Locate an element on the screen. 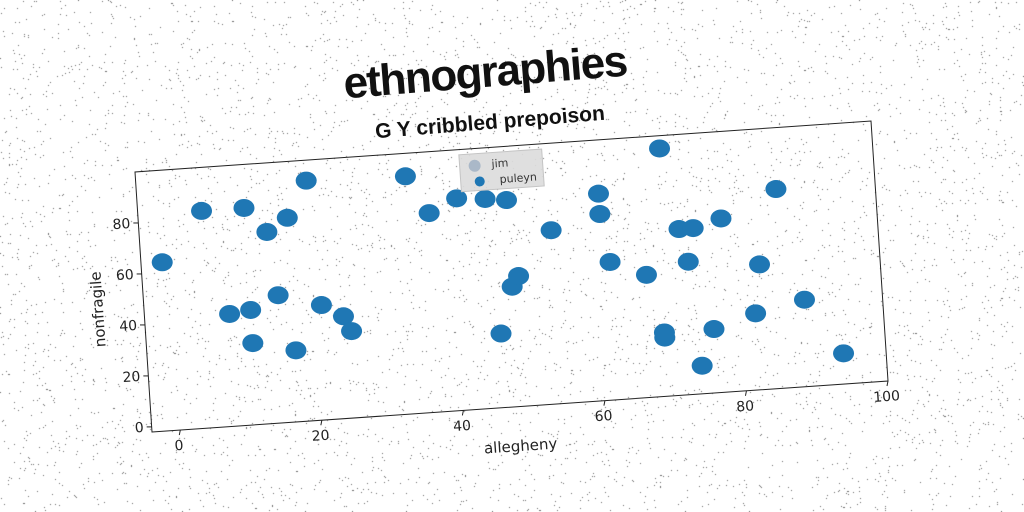 This screenshot has height=512, width=1024. x-tick-label: 0 is located at coordinates (179, 446).